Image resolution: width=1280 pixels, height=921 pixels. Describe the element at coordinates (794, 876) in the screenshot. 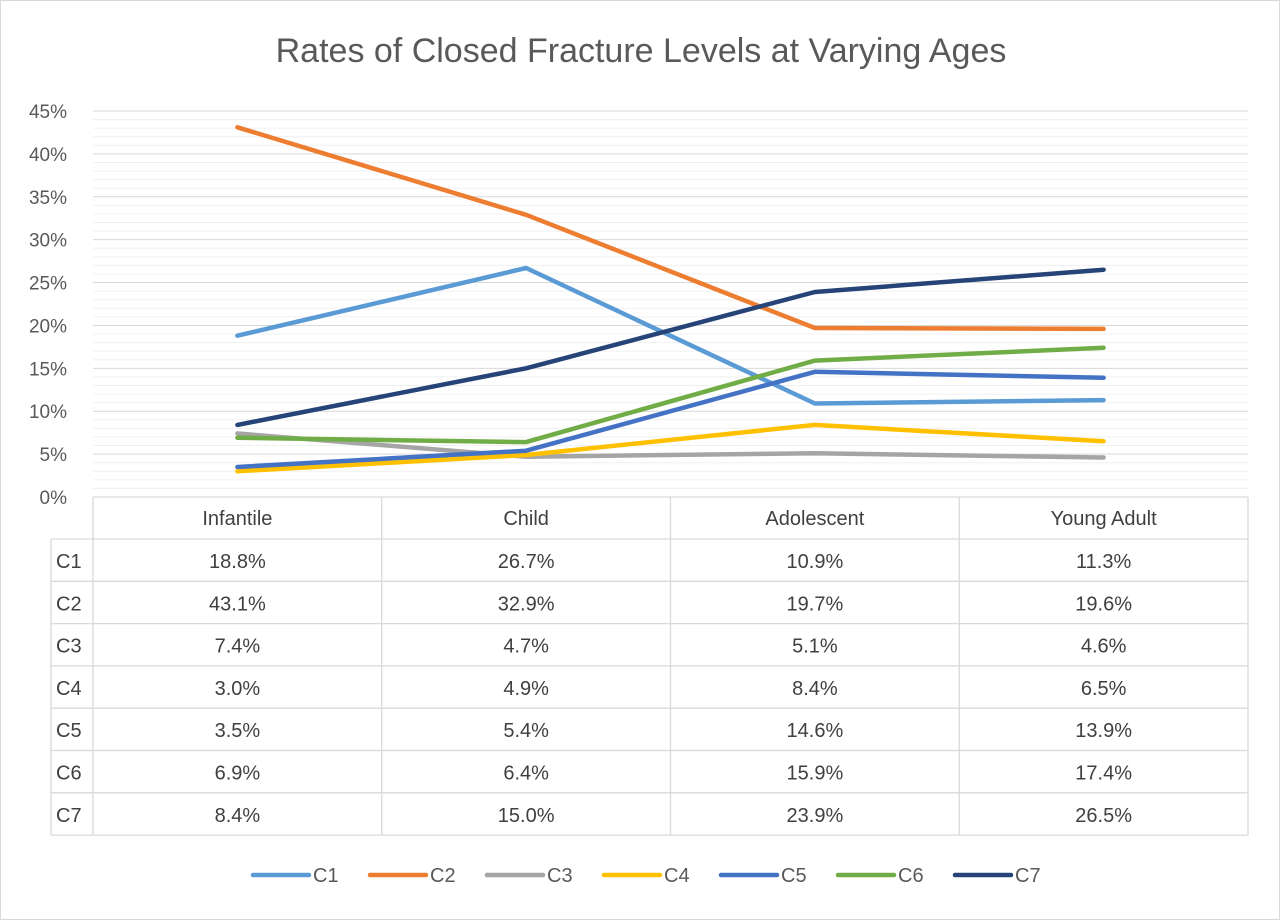

I see `legend-label: C5` at that location.